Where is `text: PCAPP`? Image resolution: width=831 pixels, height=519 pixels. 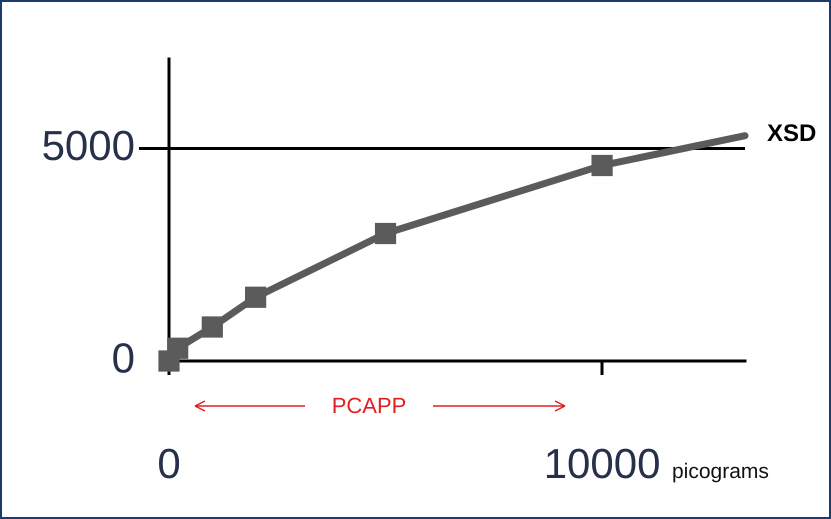
text: PCAPP is located at coordinates (369, 405).